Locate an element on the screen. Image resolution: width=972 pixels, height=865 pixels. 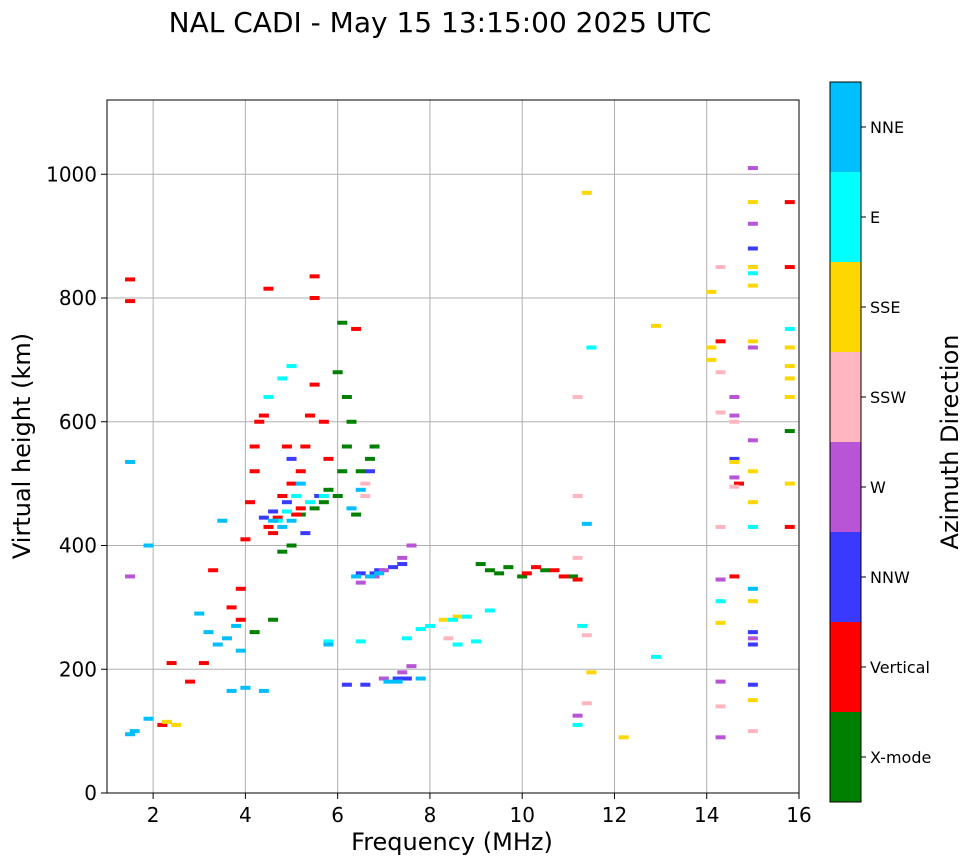
y-tick-label: 600 is located at coordinates (78, 422).